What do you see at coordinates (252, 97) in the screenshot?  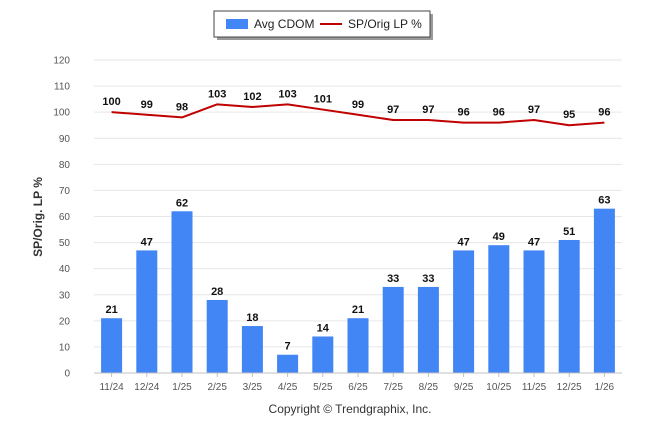 I see `line-value-label: 102` at bounding box center [252, 97].